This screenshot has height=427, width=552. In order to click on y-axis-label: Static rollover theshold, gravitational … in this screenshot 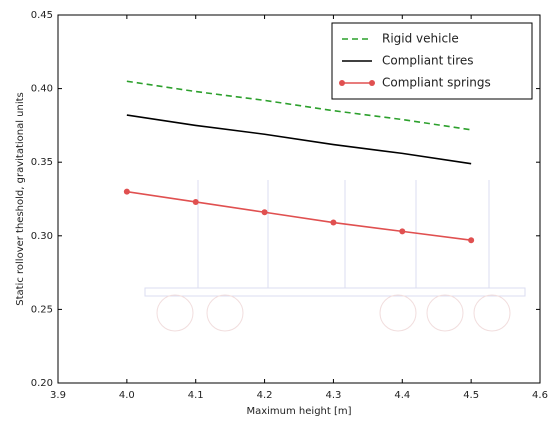, I will do `click(20, 199)`.